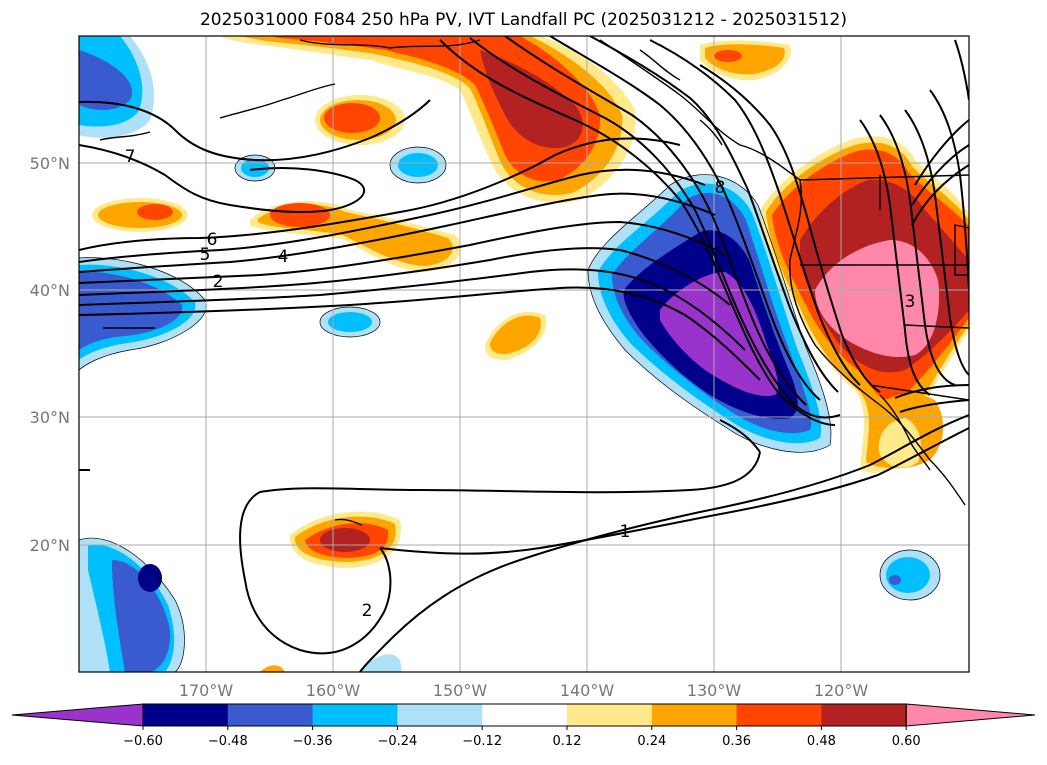  Describe the element at coordinates (906, 741) in the screenshot. I see `colorbar-tick-label: 0.60` at that location.